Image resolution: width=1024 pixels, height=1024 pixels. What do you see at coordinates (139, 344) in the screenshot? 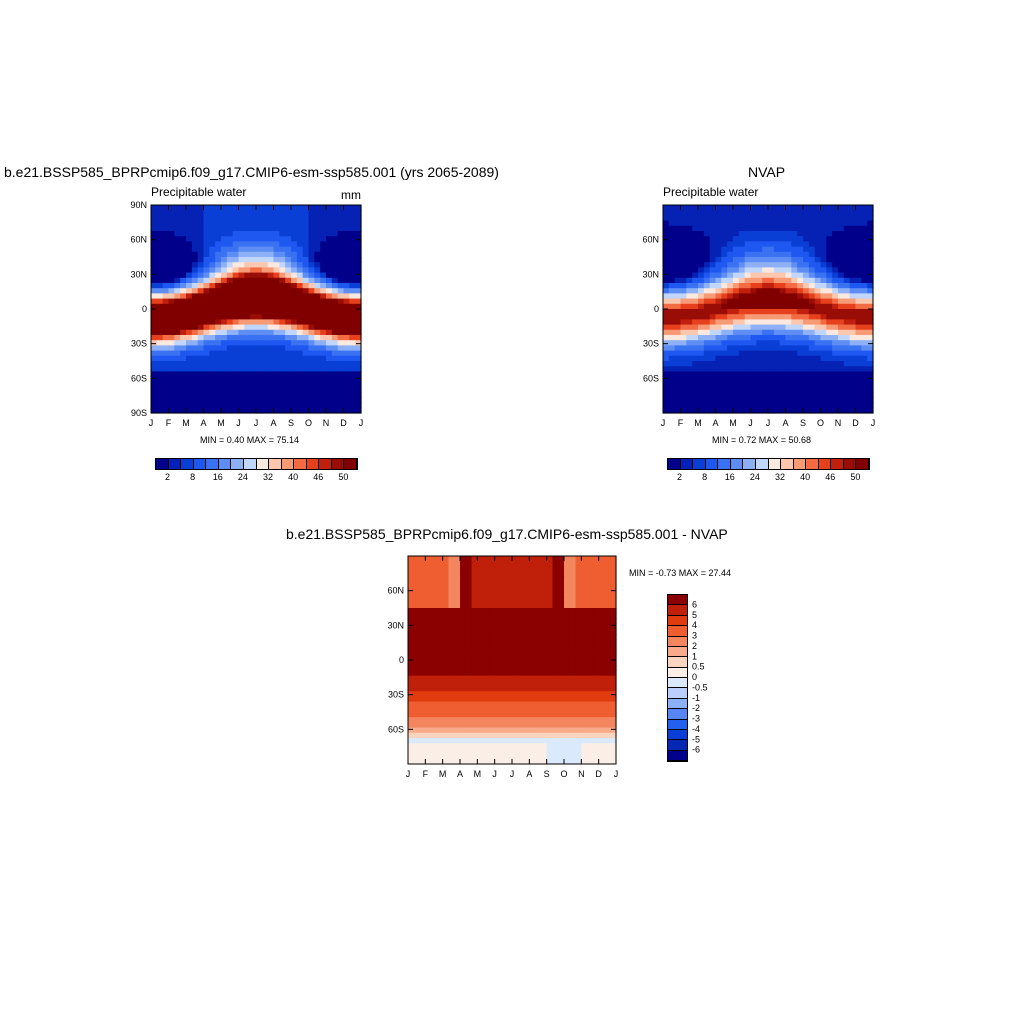
I see `model-y-tick-label: 30S` at bounding box center [139, 344].